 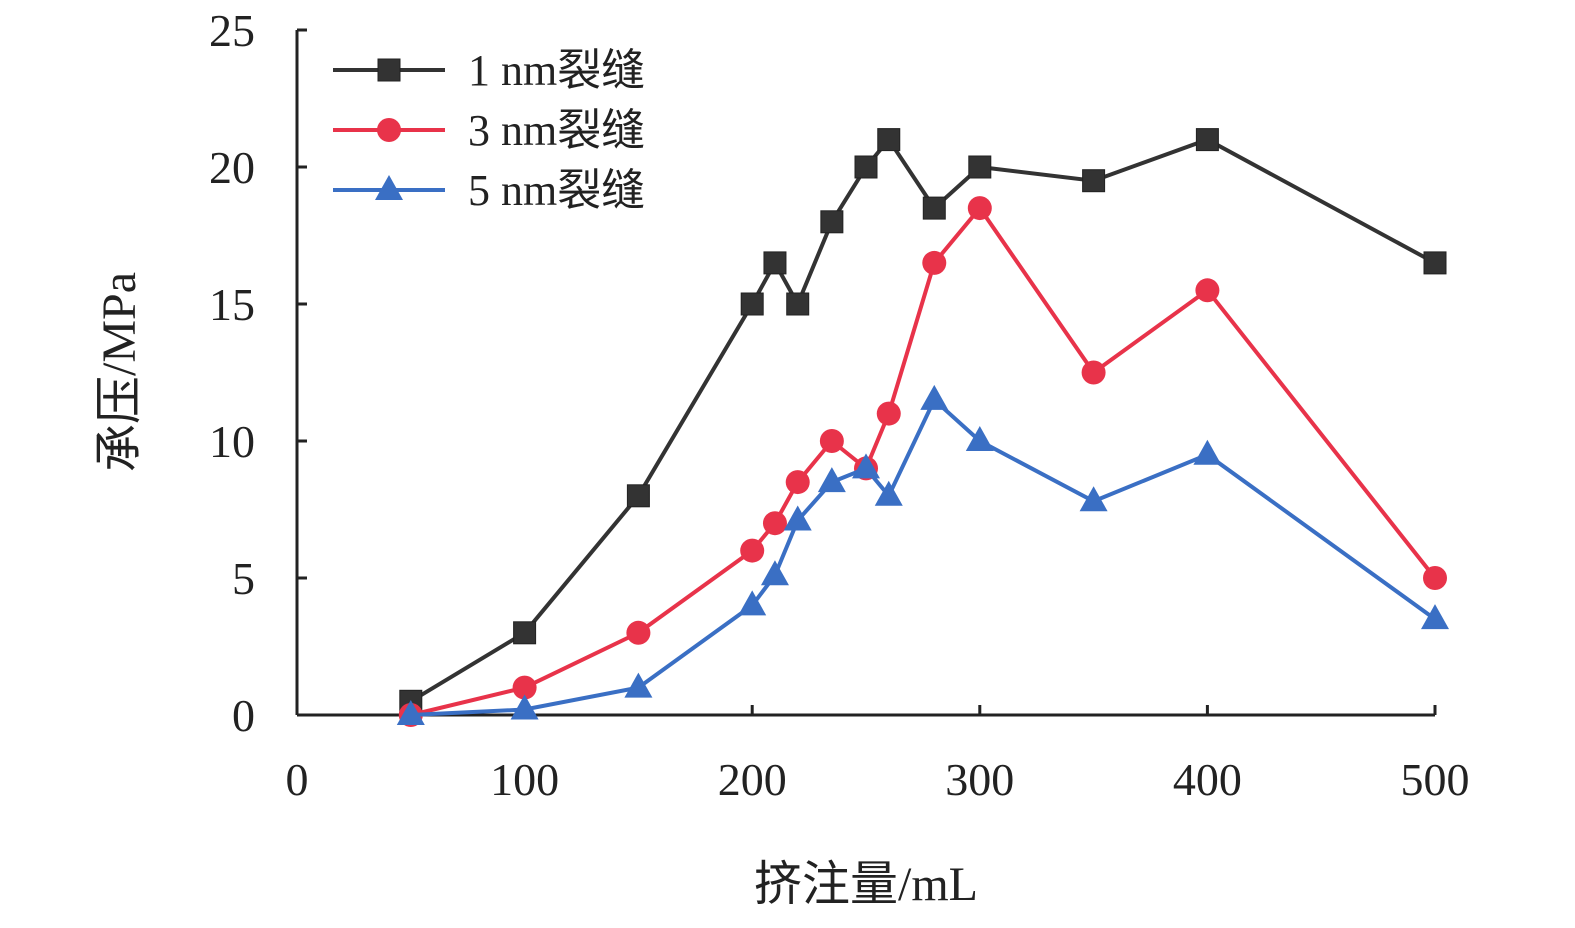 I want to click on legend-item: 1 nm裂缝, so click(x=489, y=70).